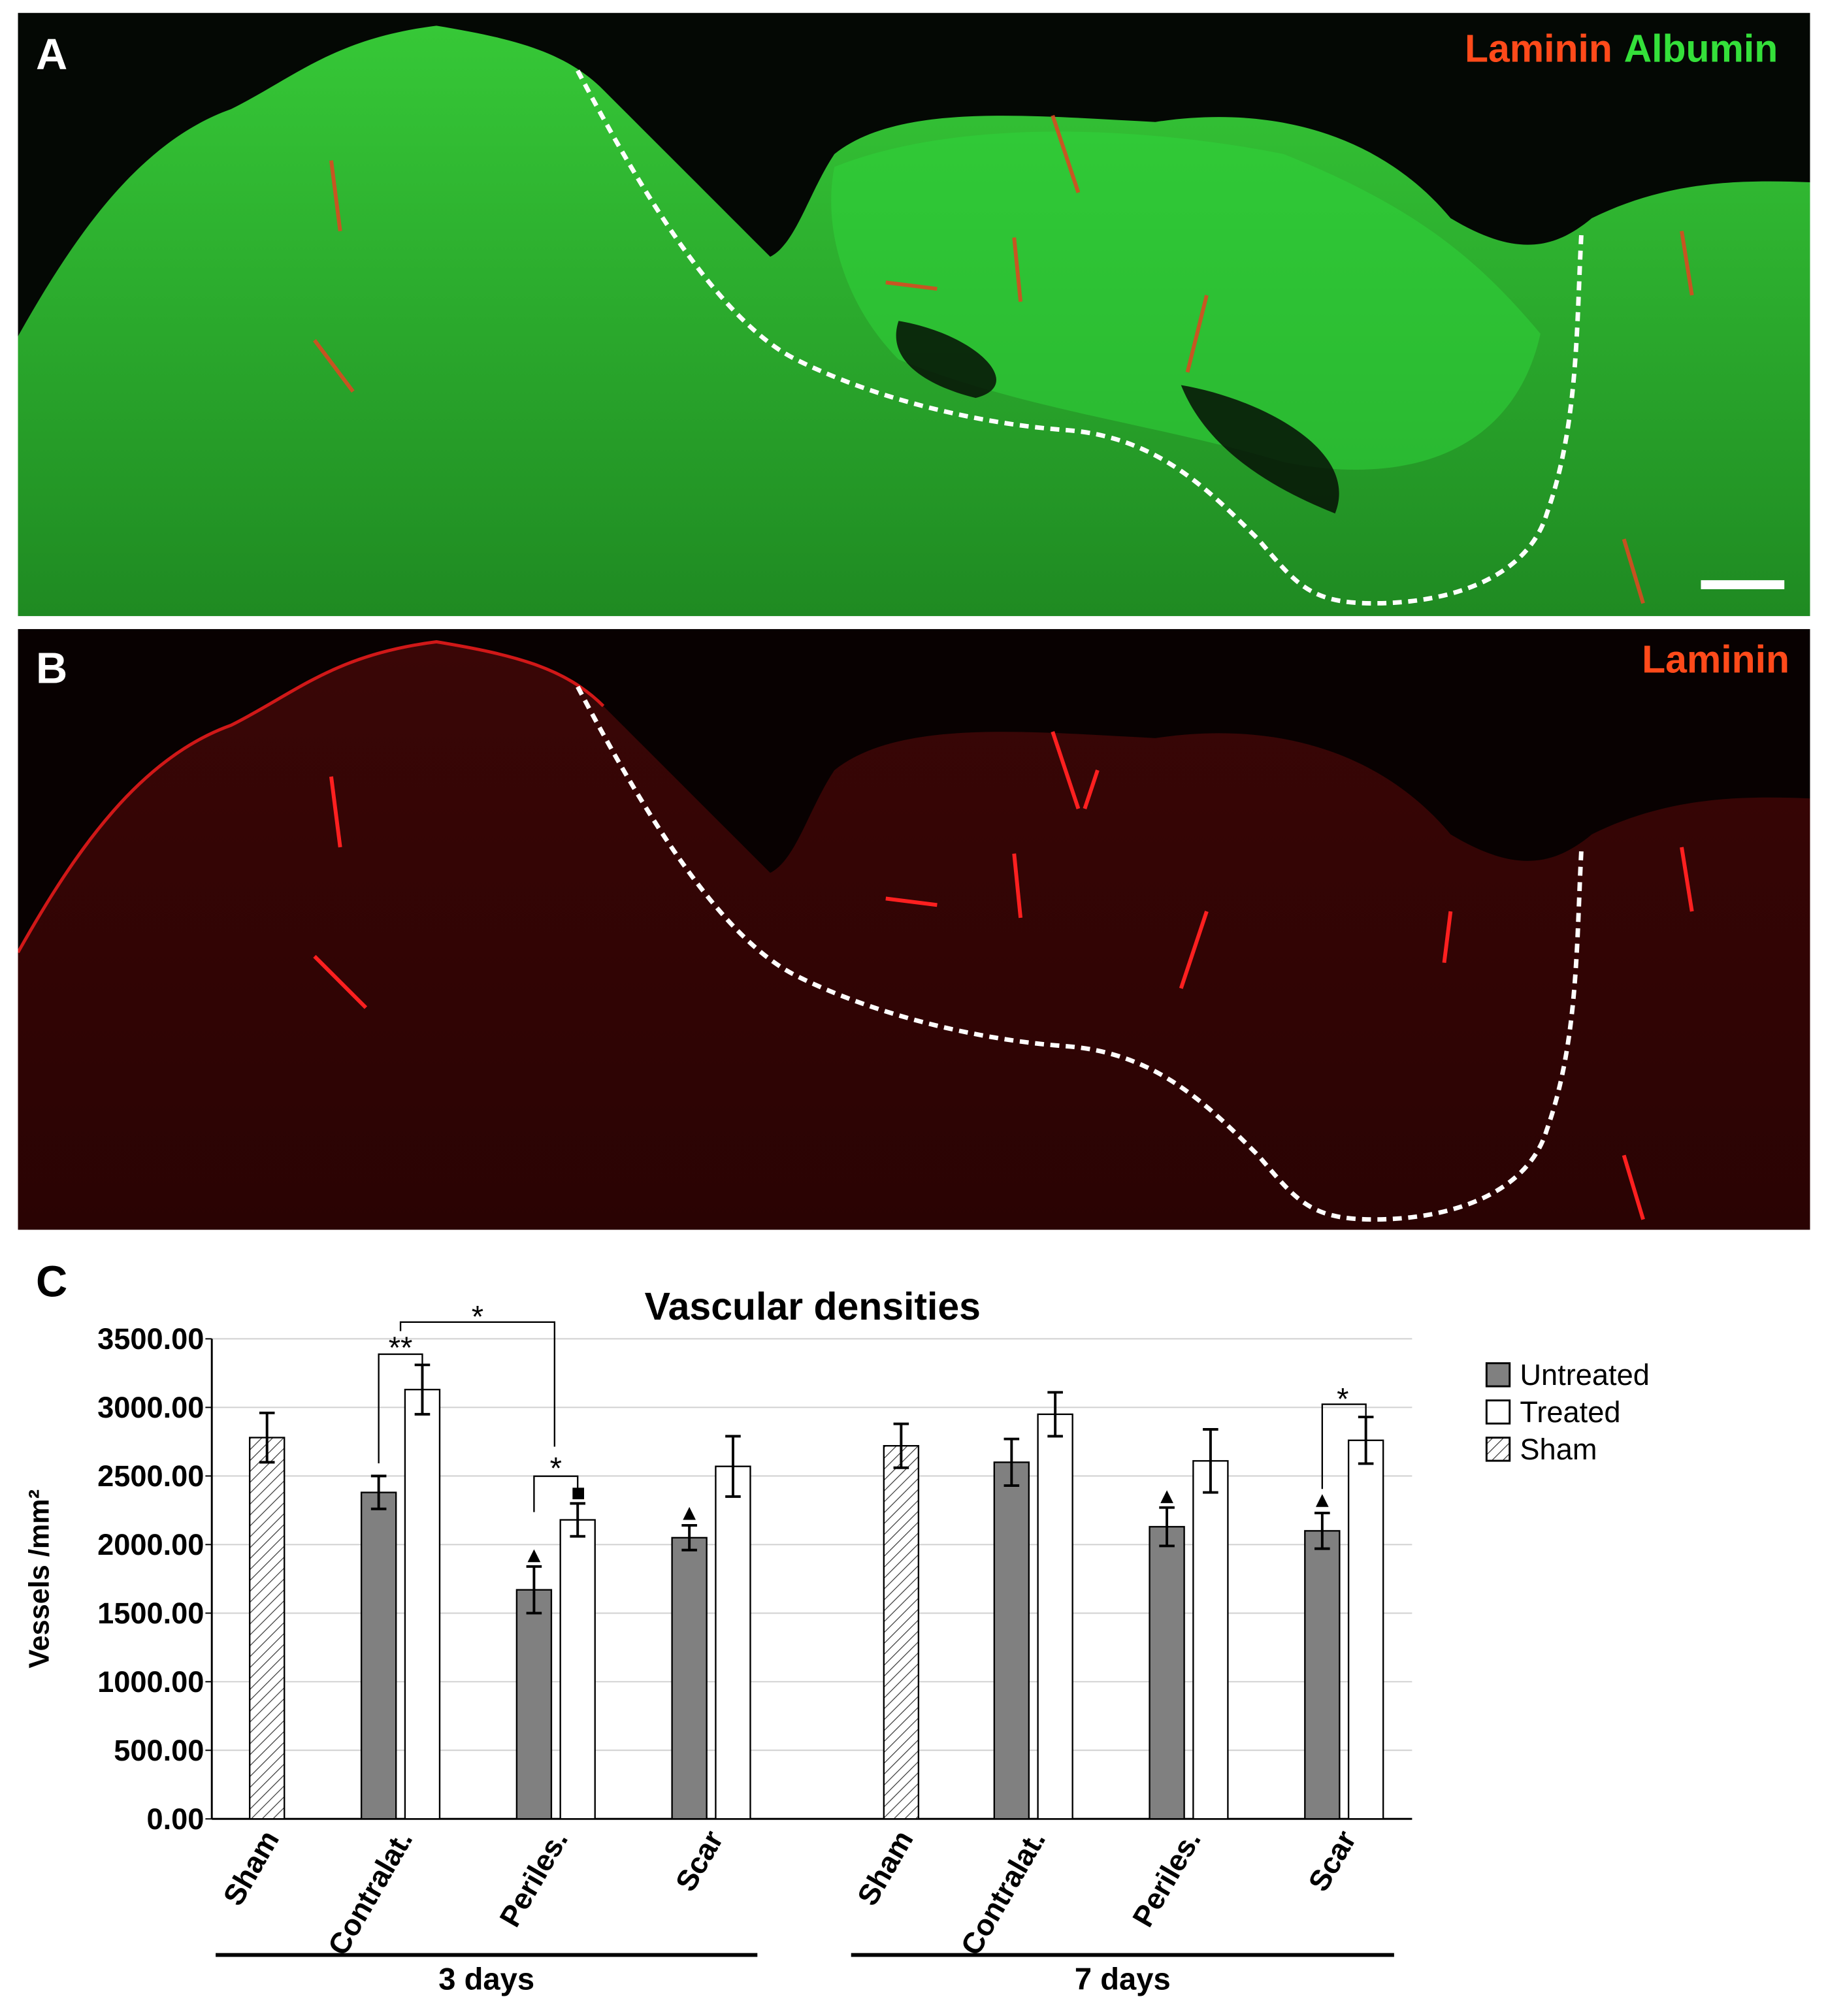 The image size is (1828, 2016). I want to click on y-tick-label: 1000.00, so click(150, 1682).